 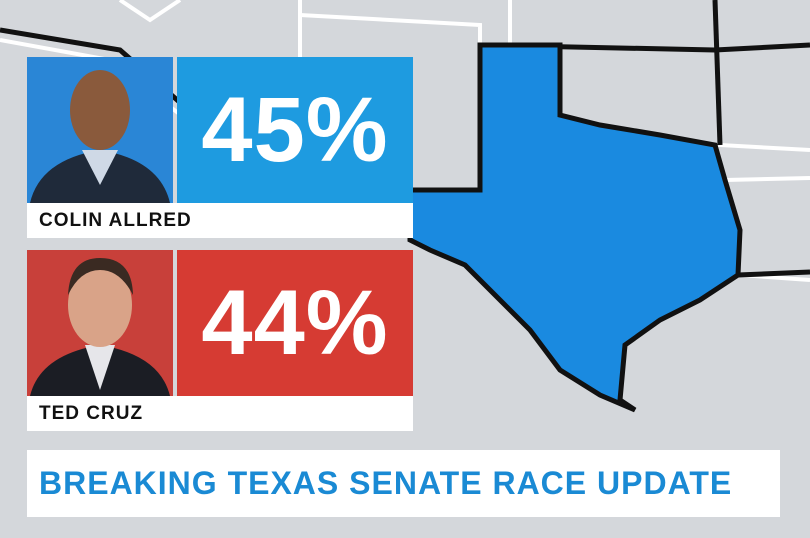 What do you see at coordinates (100, 276) in the screenshot?
I see `hair` at bounding box center [100, 276].